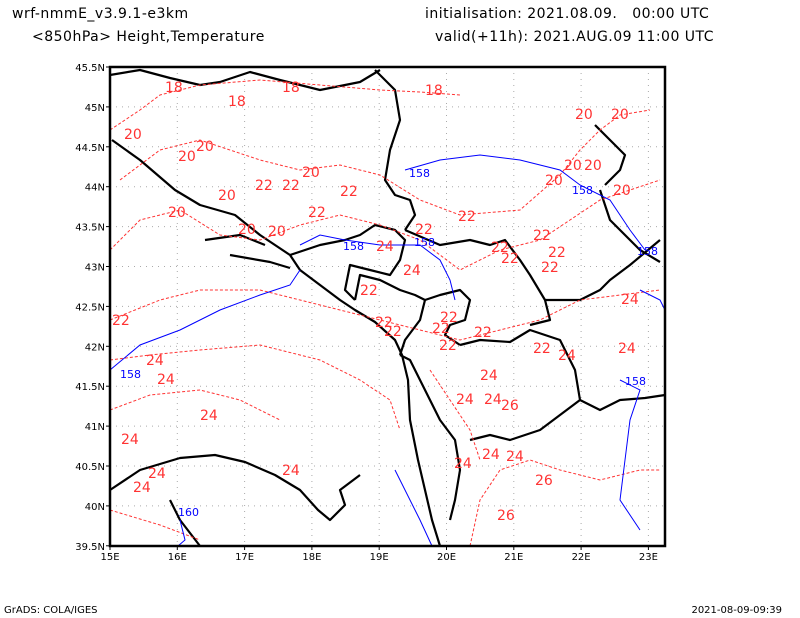 This screenshot has width=800, height=618. Describe the element at coordinates (629, 226) in the screenshot. I see `border-east` at that location.